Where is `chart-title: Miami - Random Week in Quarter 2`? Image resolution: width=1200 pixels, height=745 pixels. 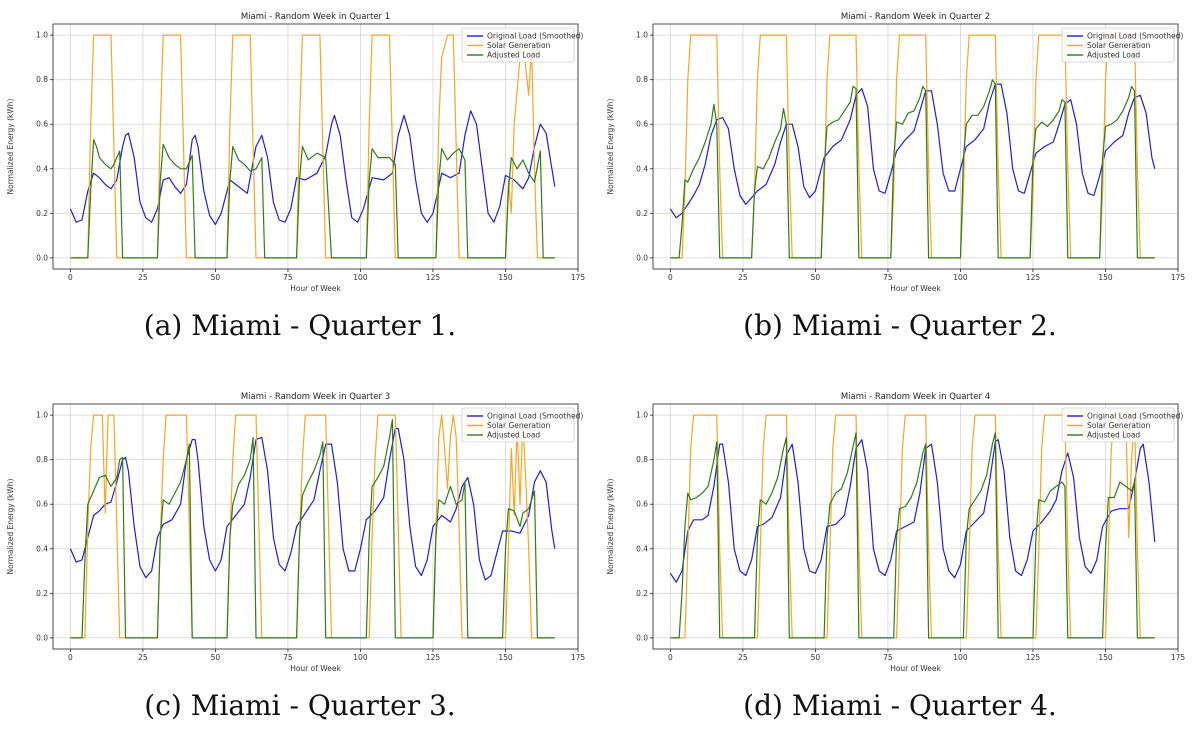 chart-title: Miami - Random Week in Quarter 2 is located at coordinates (915, 17).